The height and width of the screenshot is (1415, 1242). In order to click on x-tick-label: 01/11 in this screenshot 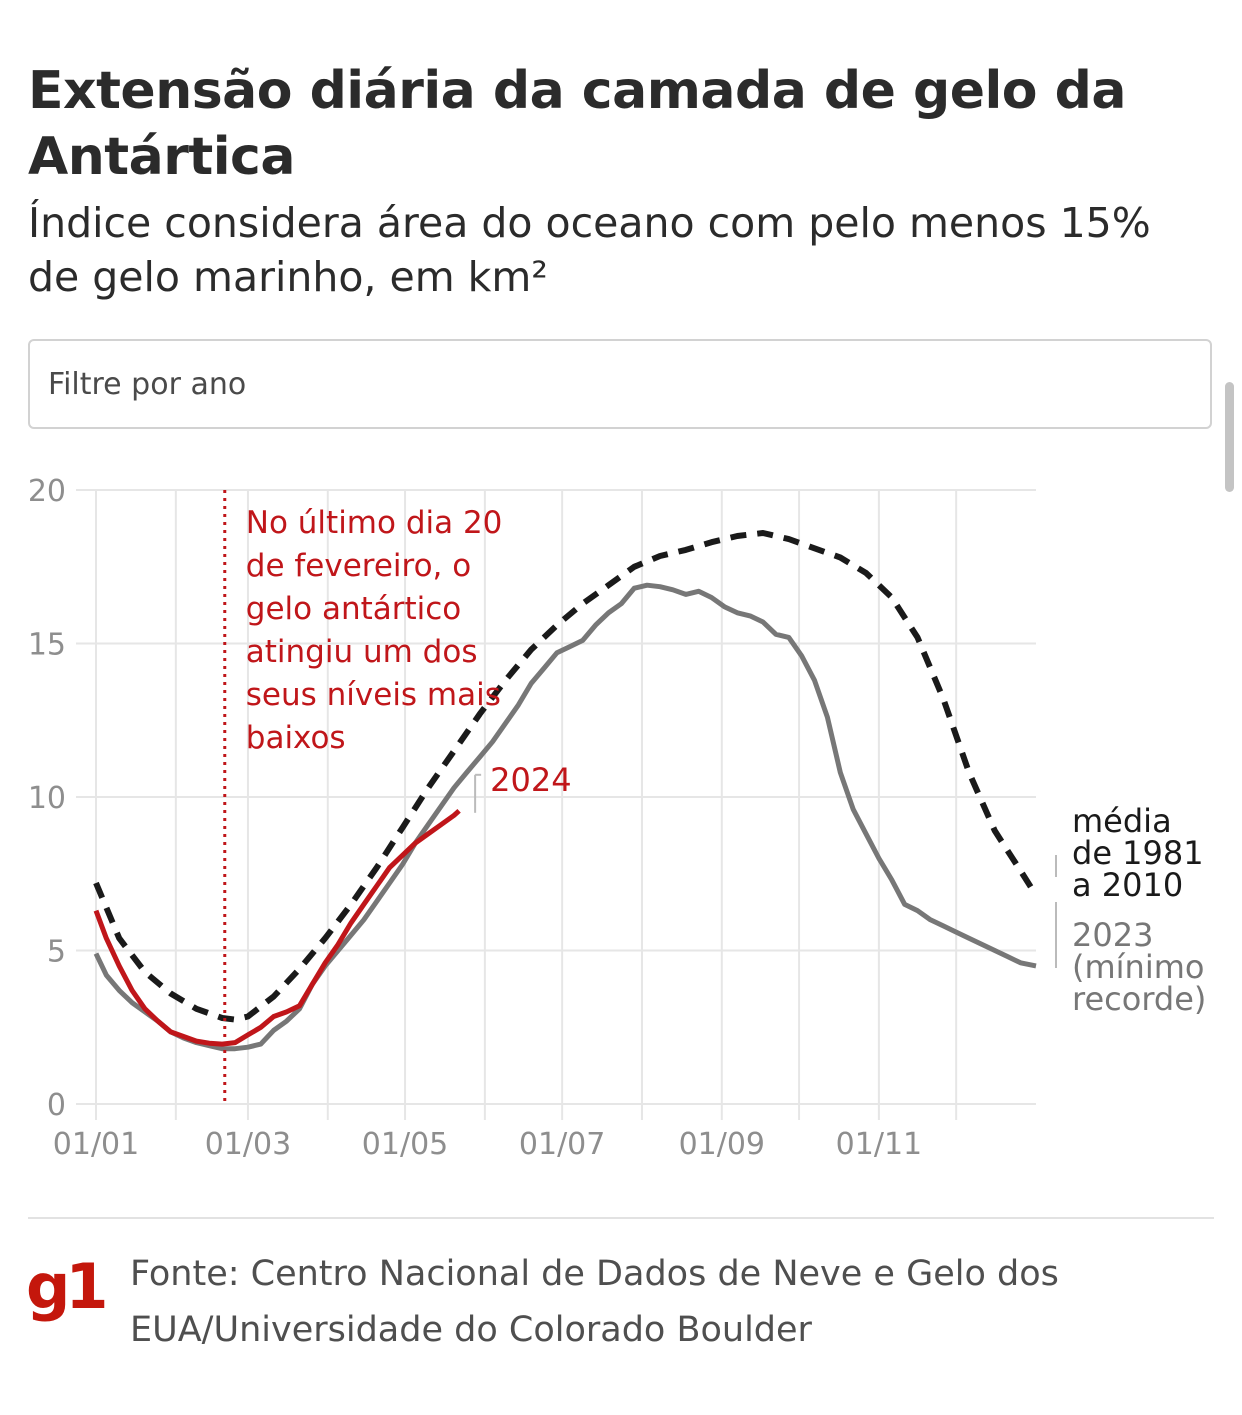, I will do `click(879, 1144)`.